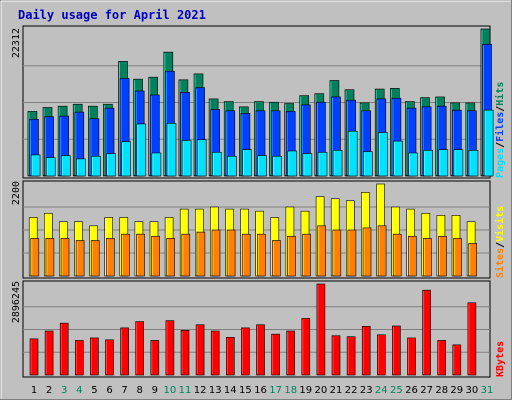 The height and width of the screenshot is (400, 512). I want to click on panel-middle-legend: Sites/Visits, so click(500, 242).